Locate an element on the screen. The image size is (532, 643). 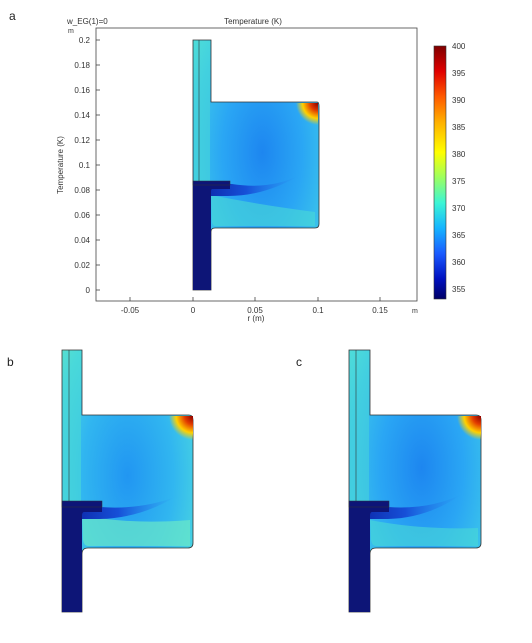
colorbar-tick-label: 365 is located at coordinates (459, 235).